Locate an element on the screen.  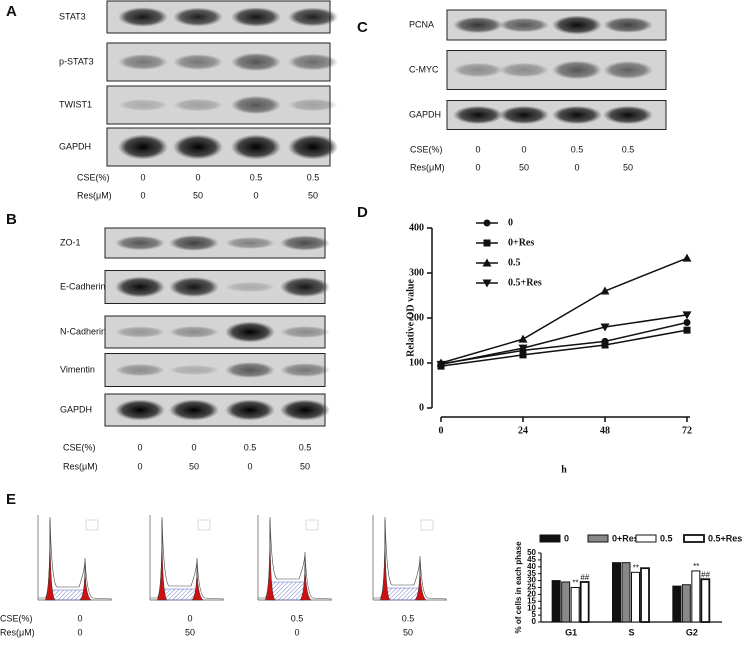
blot-row-label: TWIST1 is located at coordinates (75, 104).